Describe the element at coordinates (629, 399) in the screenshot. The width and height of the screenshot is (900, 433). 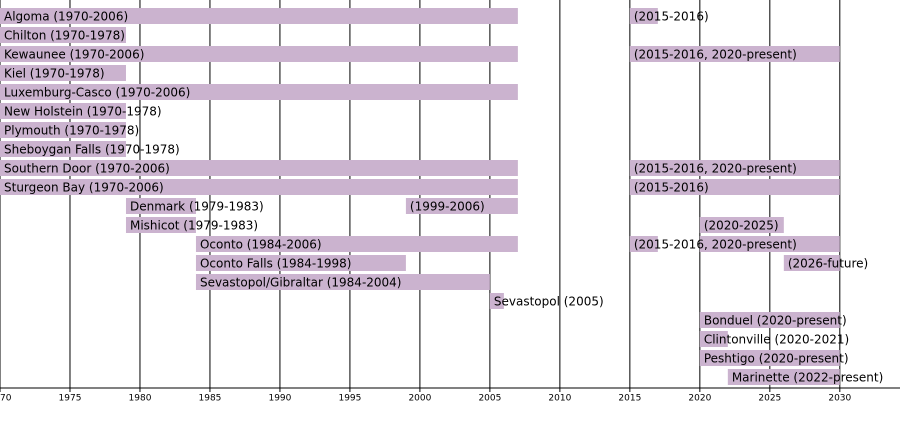
I see `x-tick-label: 2015` at that location.